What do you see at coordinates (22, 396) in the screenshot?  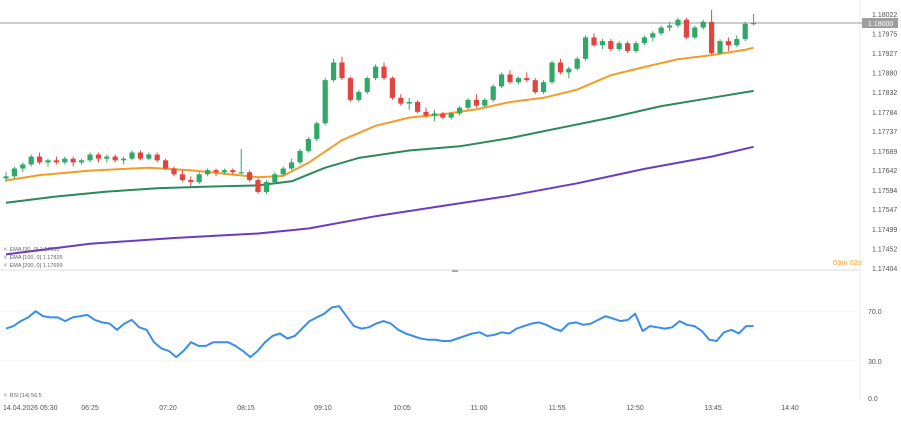 I see `rsi-legend: ✕ RSI [14] 56.5` at bounding box center [22, 396].